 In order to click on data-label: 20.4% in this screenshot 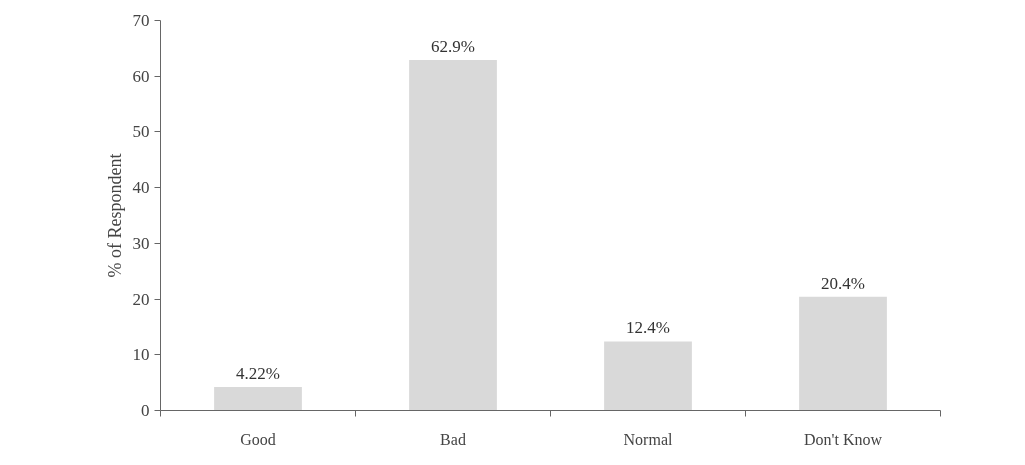, I will do `click(843, 283)`.